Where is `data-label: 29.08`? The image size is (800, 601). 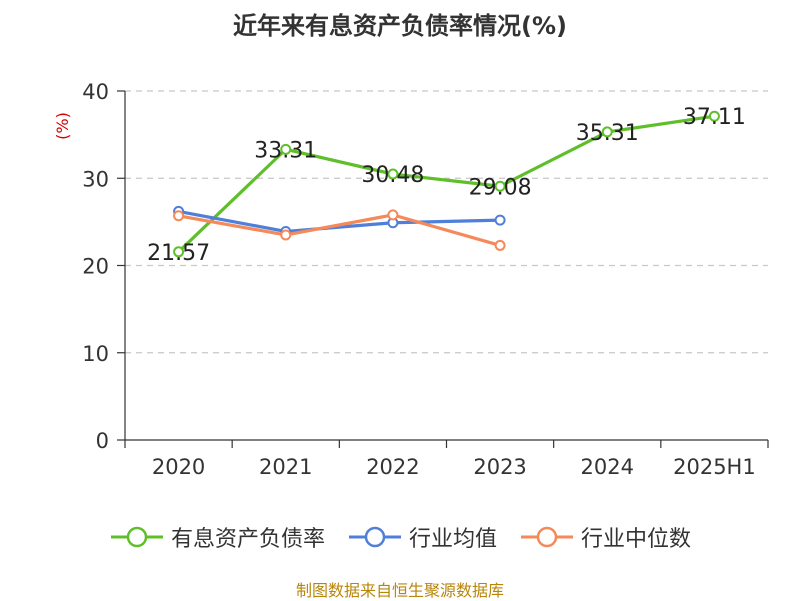
data-label: 29.08 is located at coordinates (500, 187).